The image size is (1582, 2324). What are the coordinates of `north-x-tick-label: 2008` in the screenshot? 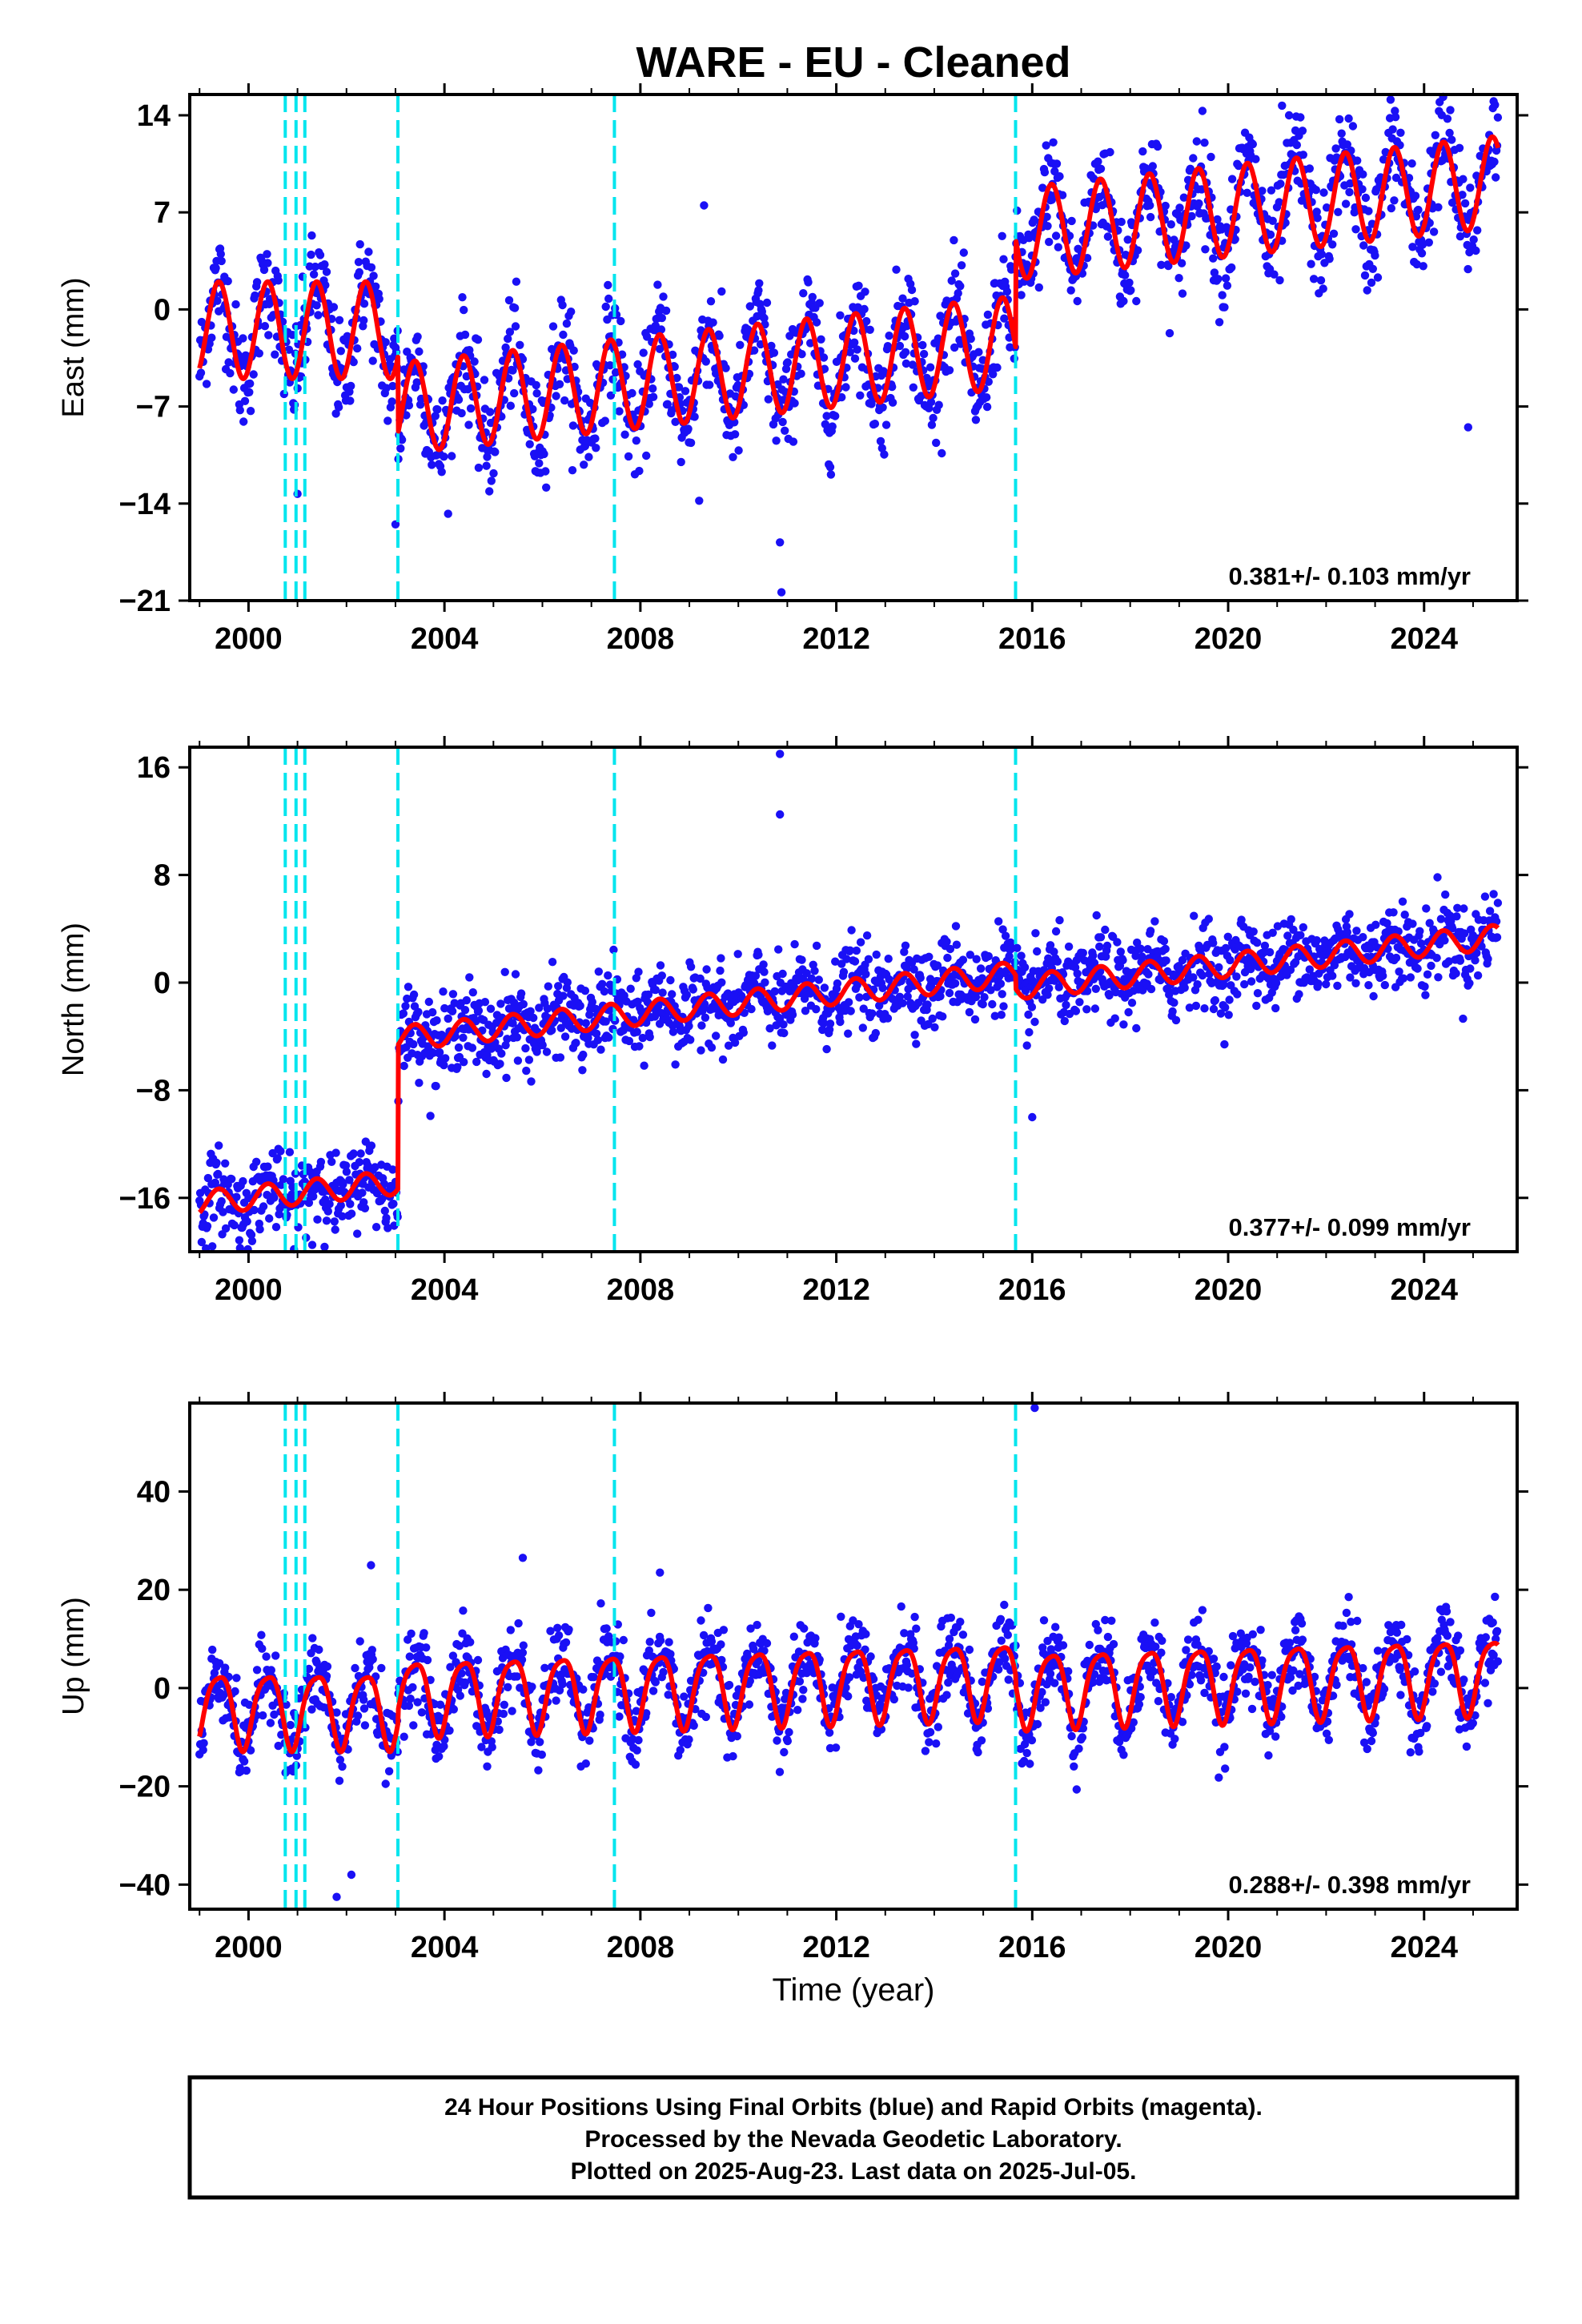 It's located at (641, 1290).